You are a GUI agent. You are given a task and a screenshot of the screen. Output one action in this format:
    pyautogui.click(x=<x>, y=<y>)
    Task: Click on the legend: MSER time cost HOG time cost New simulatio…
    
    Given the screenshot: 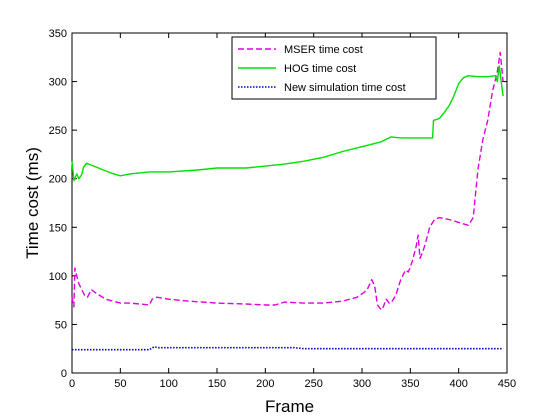 What is the action you would take?
    pyautogui.click(x=334, y=68)
    